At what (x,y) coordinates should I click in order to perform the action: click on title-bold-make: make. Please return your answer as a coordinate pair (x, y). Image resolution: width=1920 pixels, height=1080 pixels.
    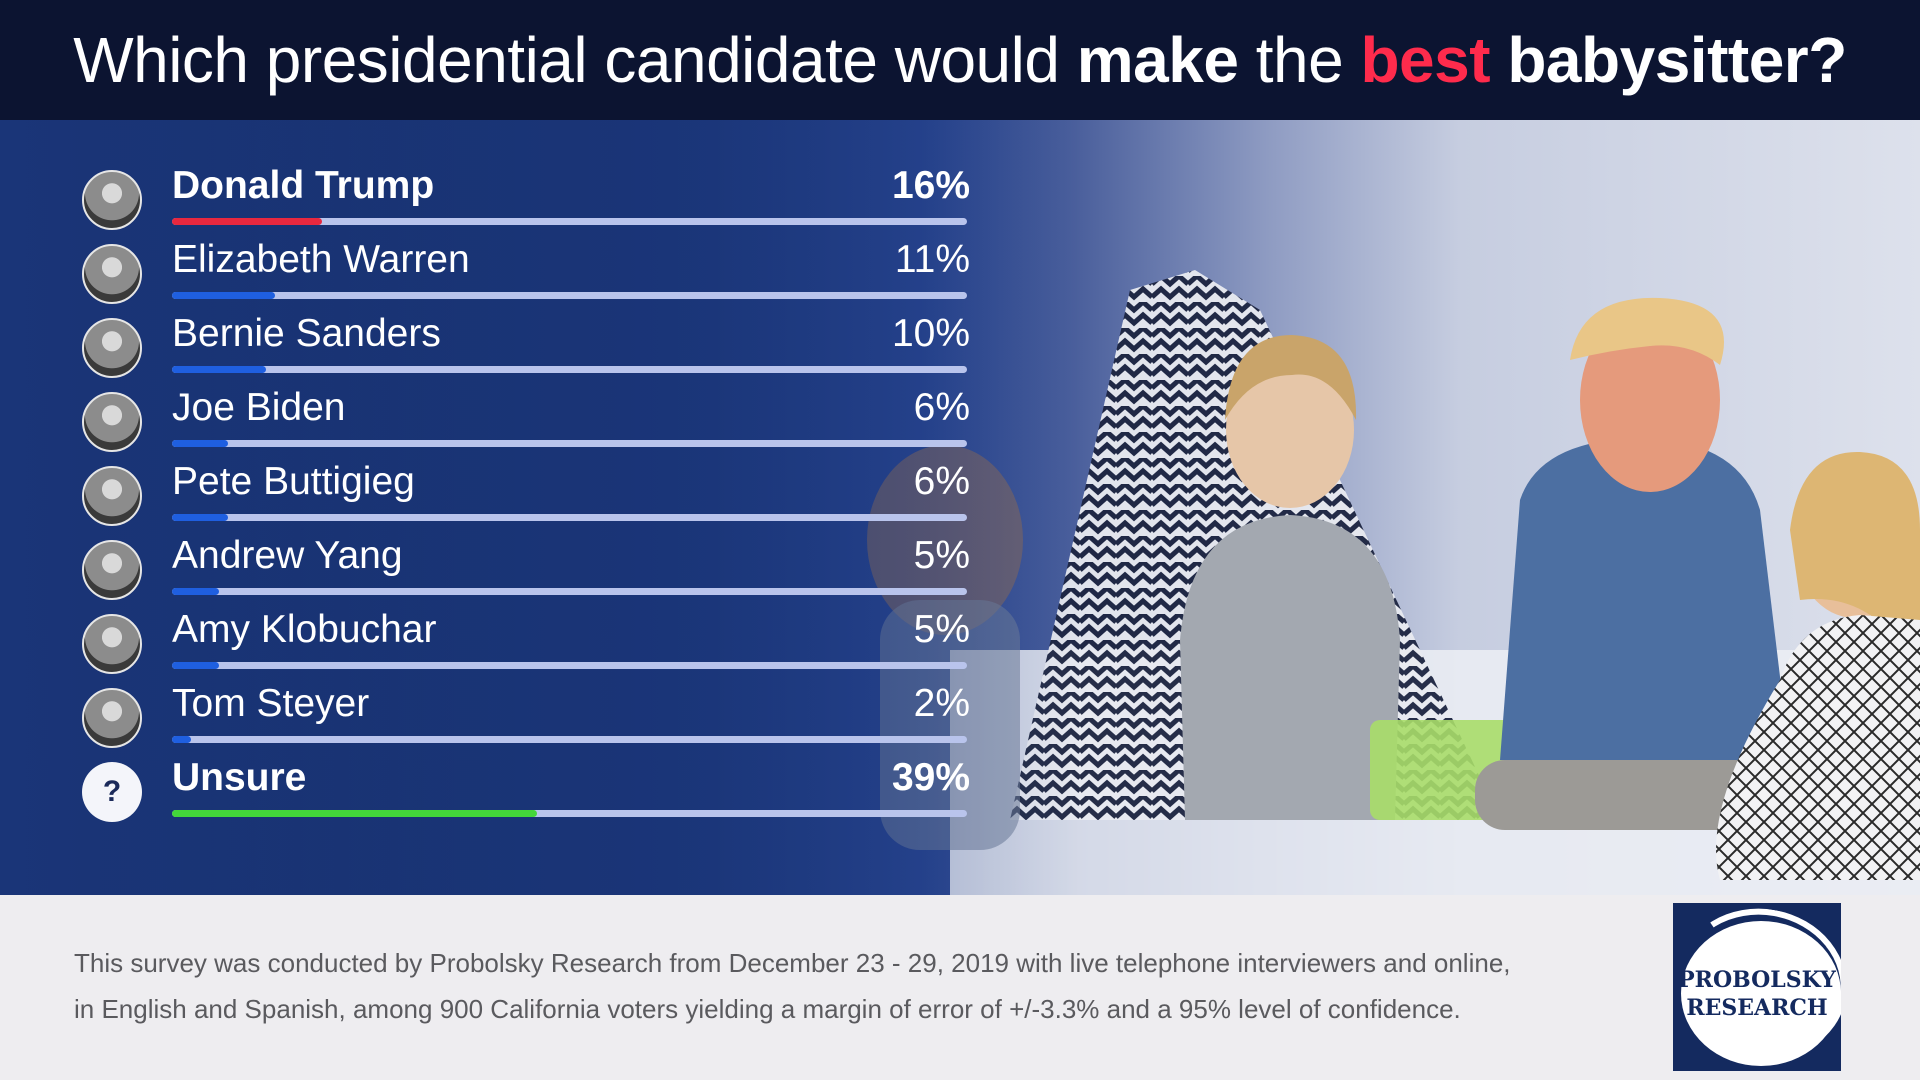
    Looking at the image, I should click on (1157, 60).